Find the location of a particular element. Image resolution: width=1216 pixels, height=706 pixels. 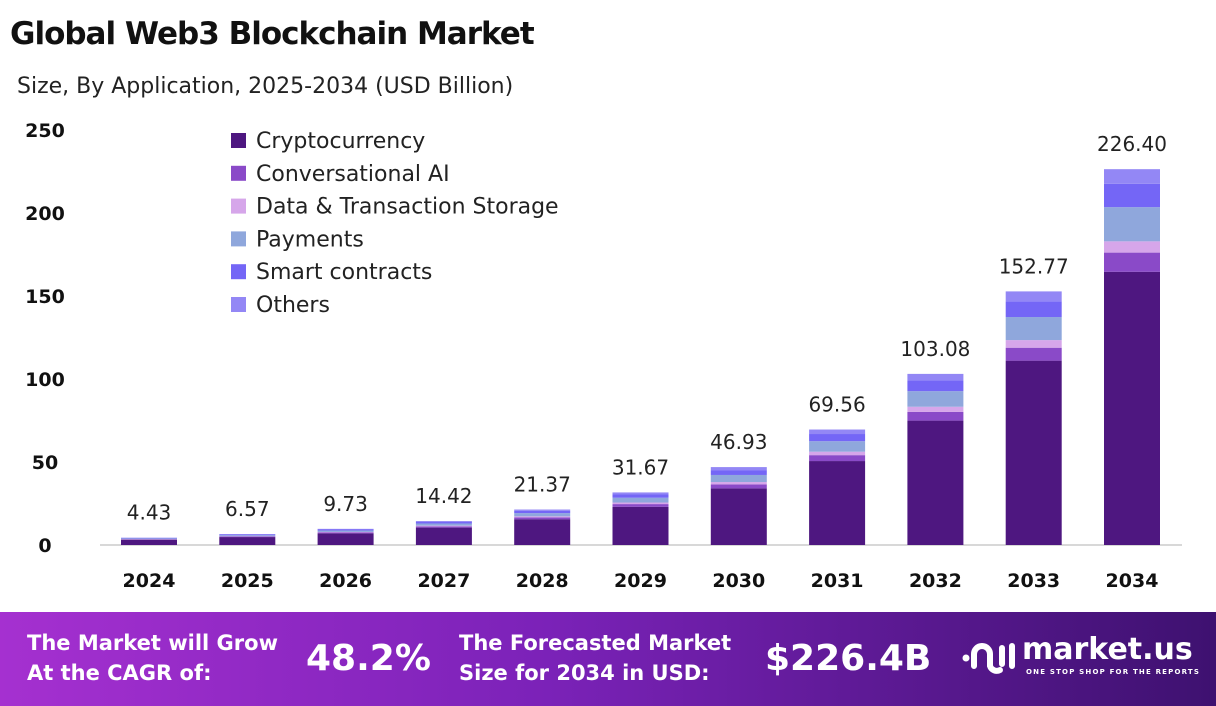

bar-total-label: 4.43 is located at coordinates (149, 513).